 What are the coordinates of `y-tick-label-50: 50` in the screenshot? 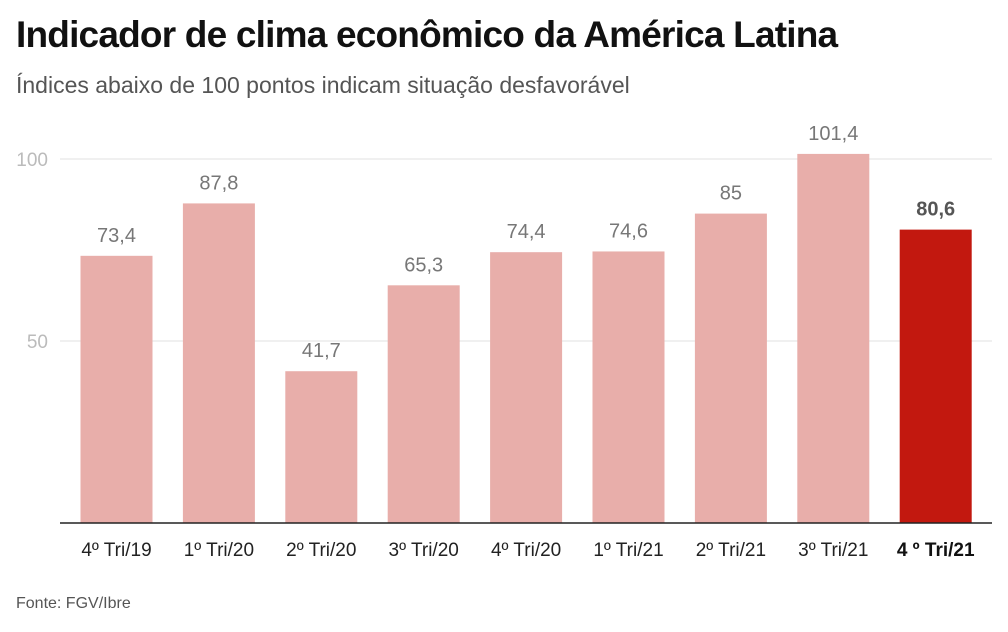 It's located at (37, 342).